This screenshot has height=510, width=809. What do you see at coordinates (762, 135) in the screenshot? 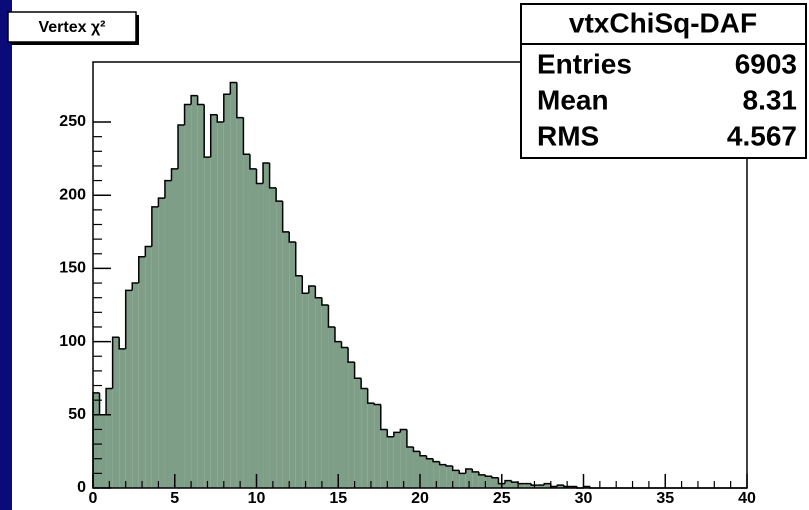
I see `stats-value: 4.567` at bounding box center [762, 135].